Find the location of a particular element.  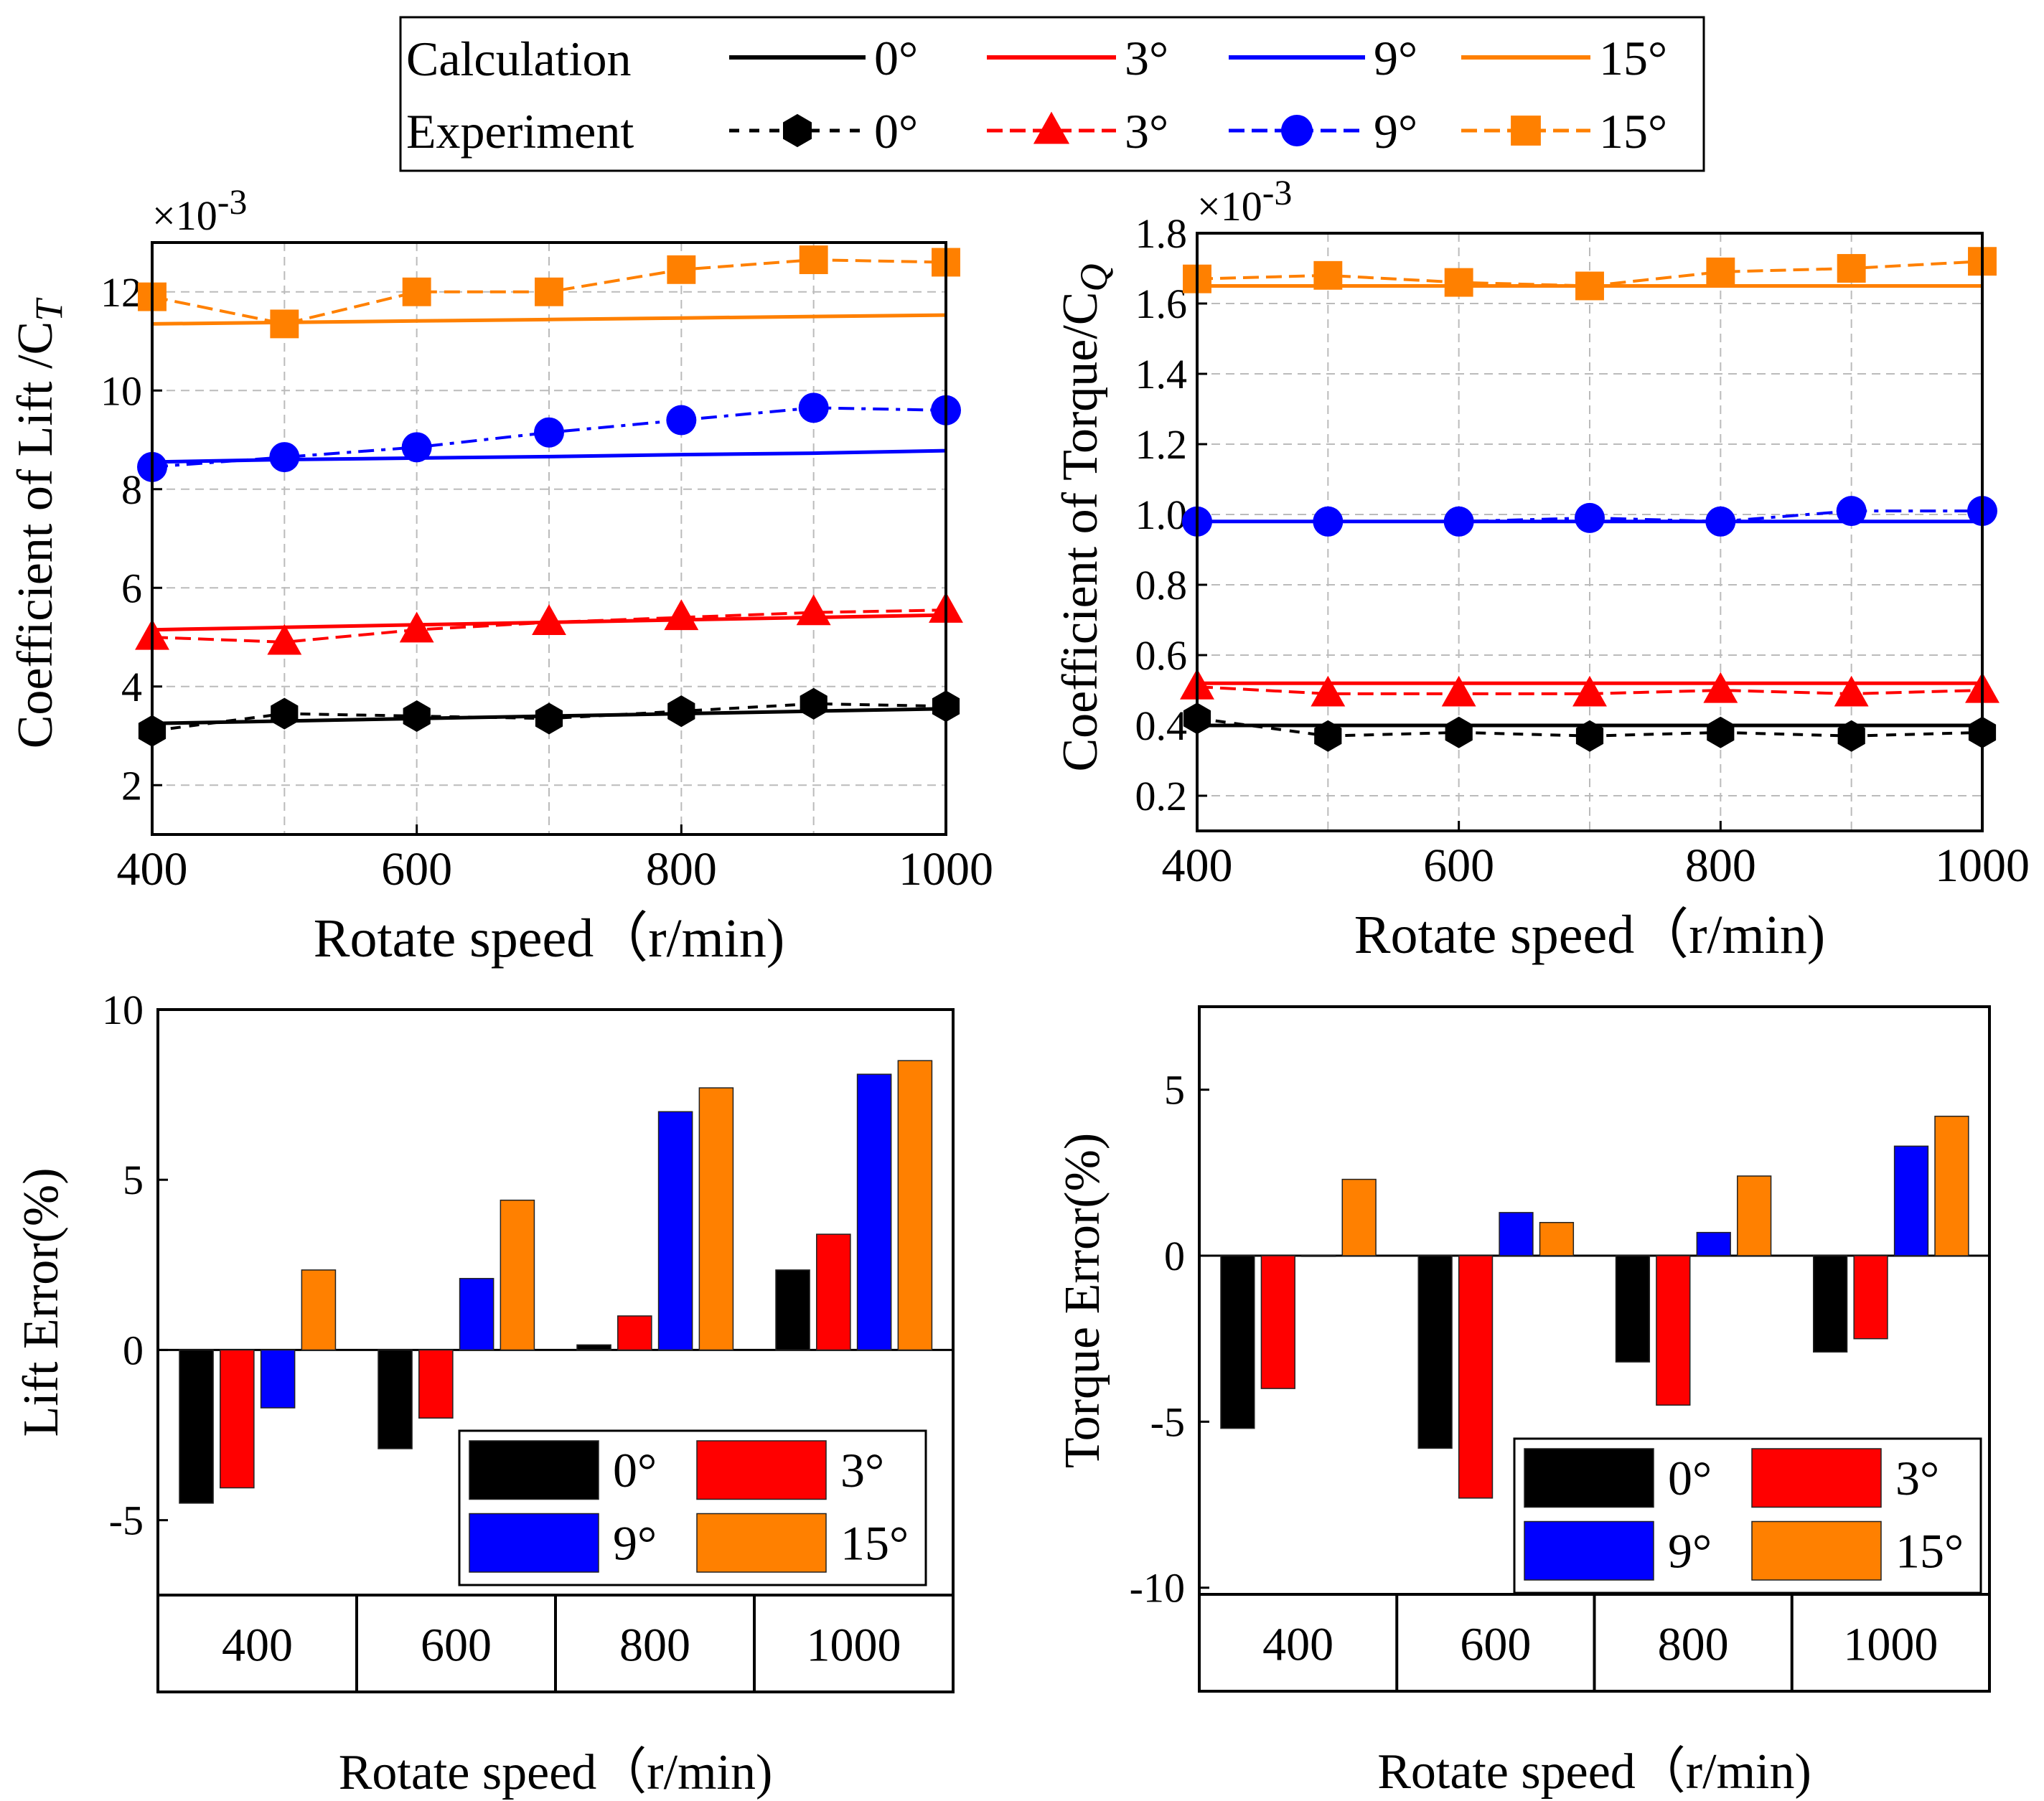

x-tick-label: 1000 is located at coordinates (946, 869).